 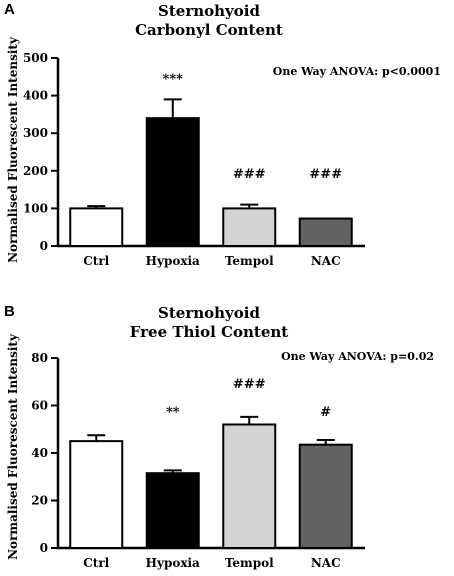 What do you see at coordinates (96, 261) in the screenshot?
I see `panel-a-x-tick-label: Ctrl` at bounding box center [96, 261].